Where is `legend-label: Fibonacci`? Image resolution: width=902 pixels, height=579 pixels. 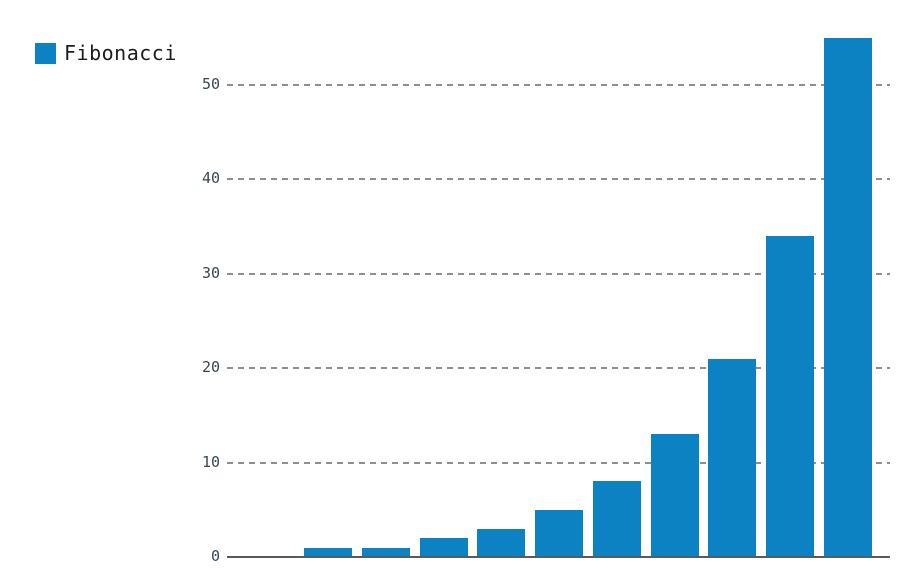
legend-label: Fibonacci is located at coordinates (120, 53).